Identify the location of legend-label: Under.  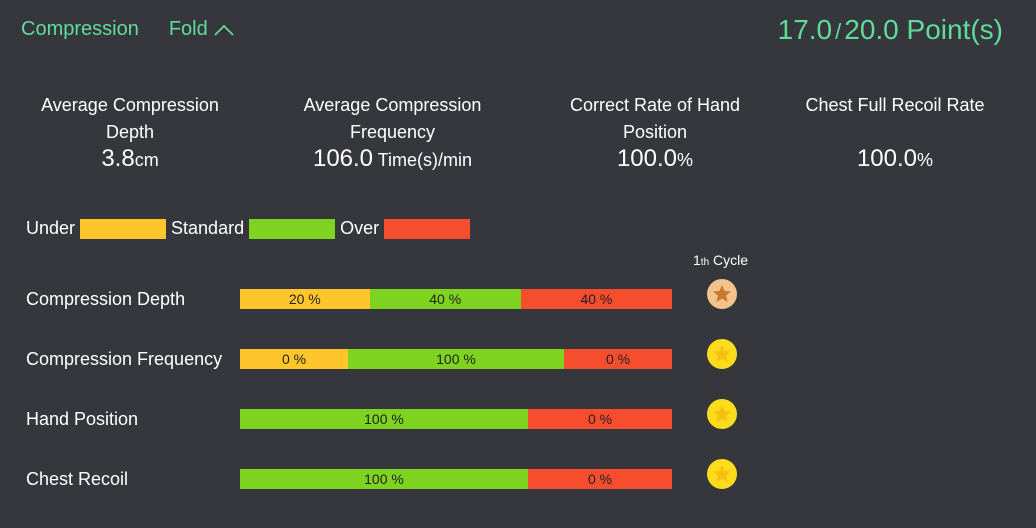
(51, 228).